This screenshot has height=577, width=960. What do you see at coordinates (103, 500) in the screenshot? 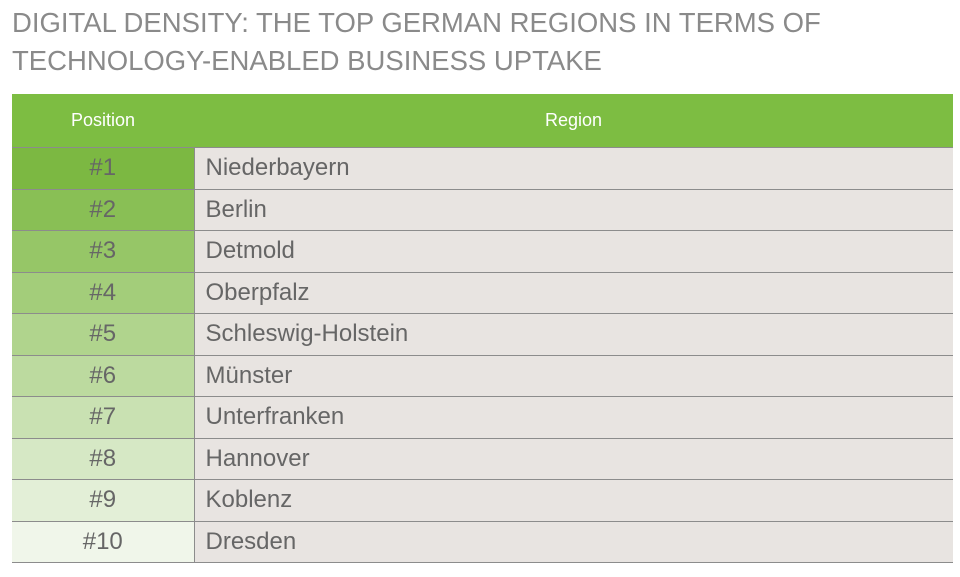
I see `position-cell: #9` at bounding box center [103, 500].